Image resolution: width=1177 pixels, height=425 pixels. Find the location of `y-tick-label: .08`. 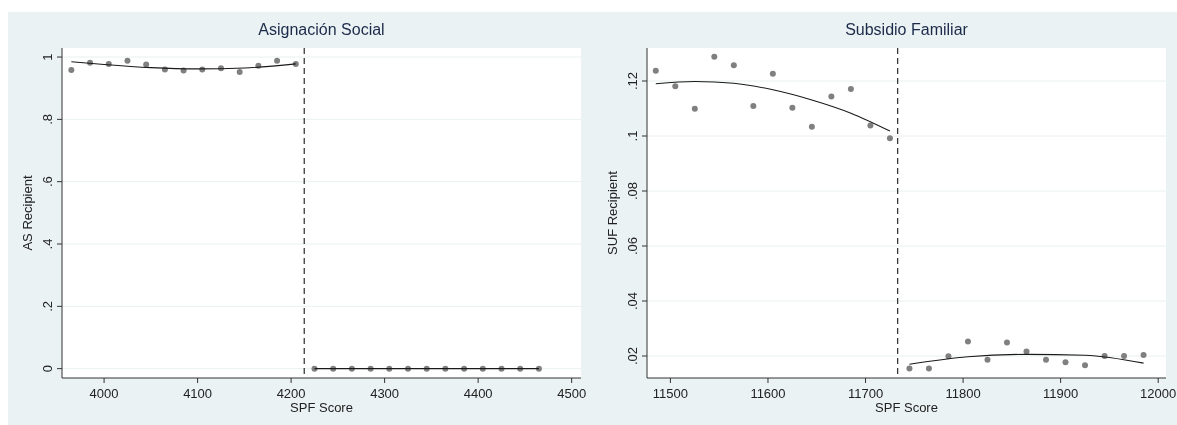

y-tick-label: .08 is located at coordinates (632, 191).